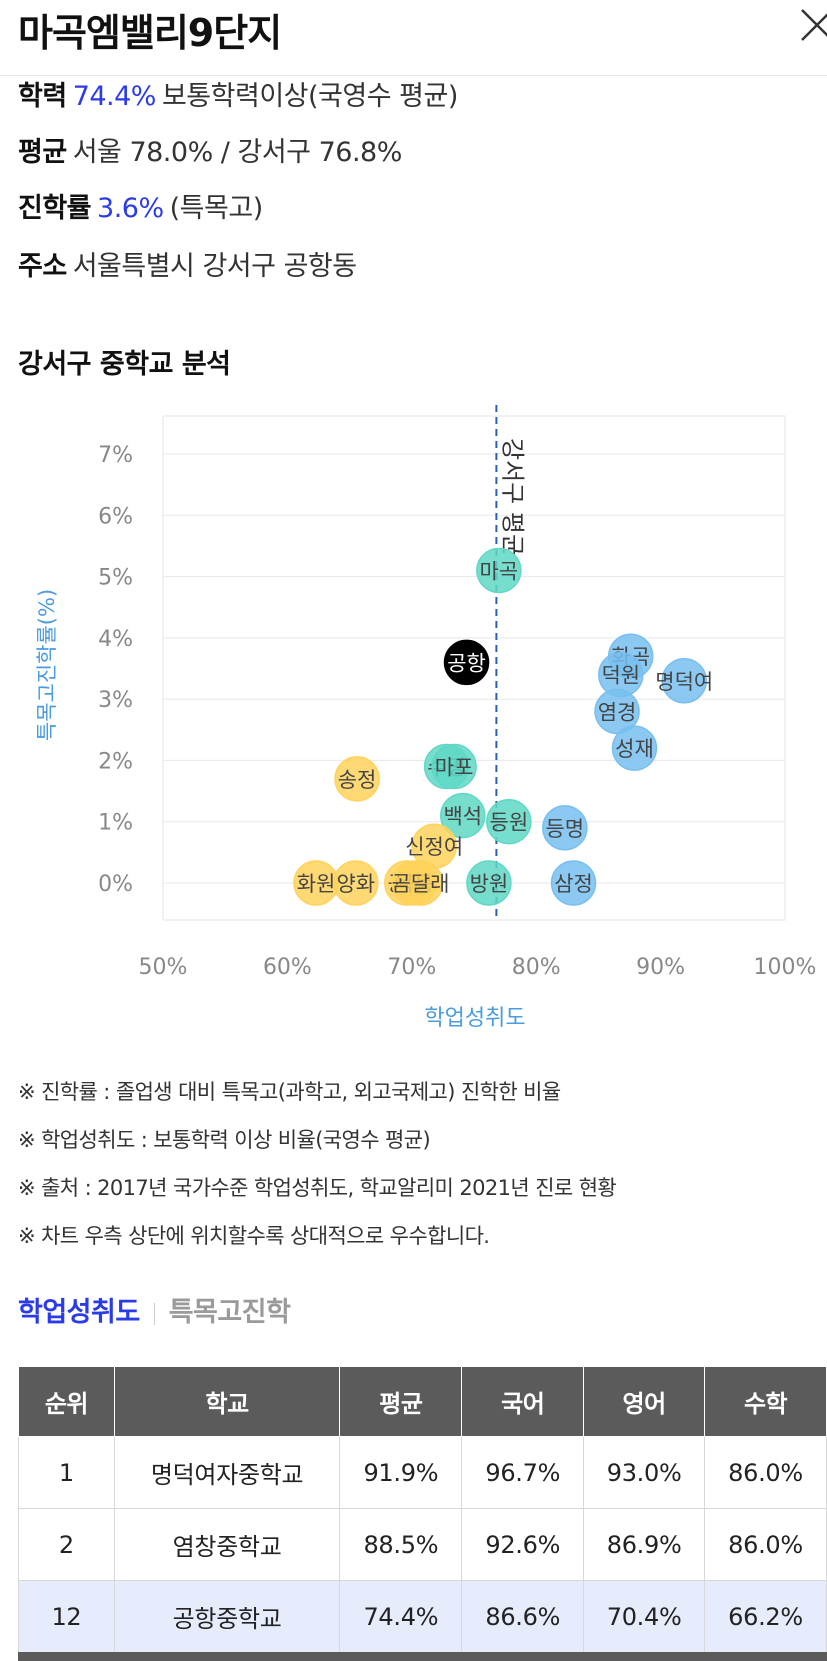  Describe the element at coordinates (411, 967) in the screenshot. I see `x-tick-label: 70%` at that location.